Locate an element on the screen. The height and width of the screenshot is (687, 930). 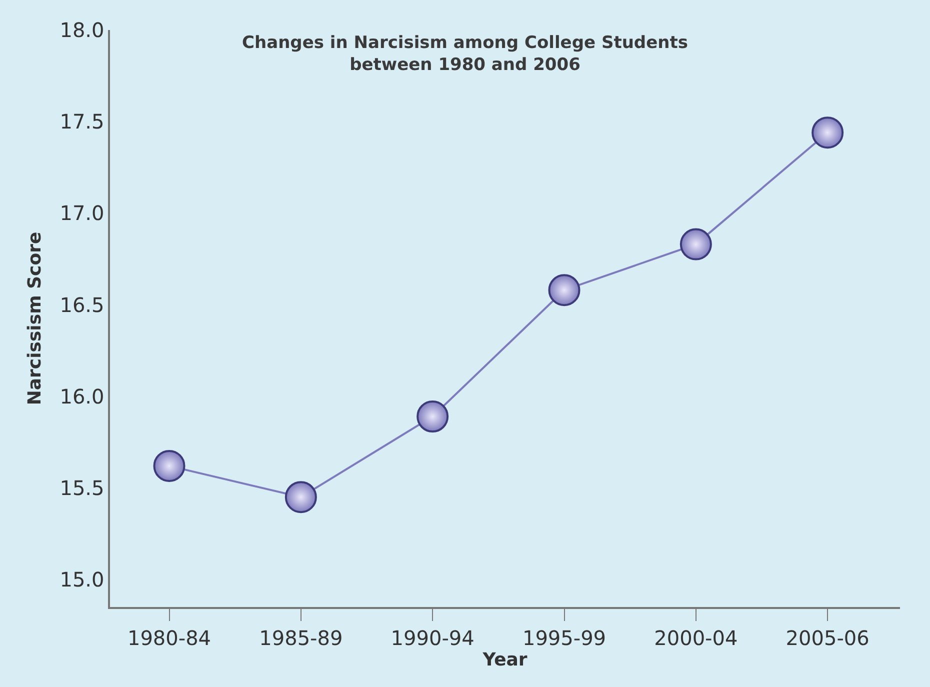
y-tick-label: 16.0 is located at coordinates (82, 396).